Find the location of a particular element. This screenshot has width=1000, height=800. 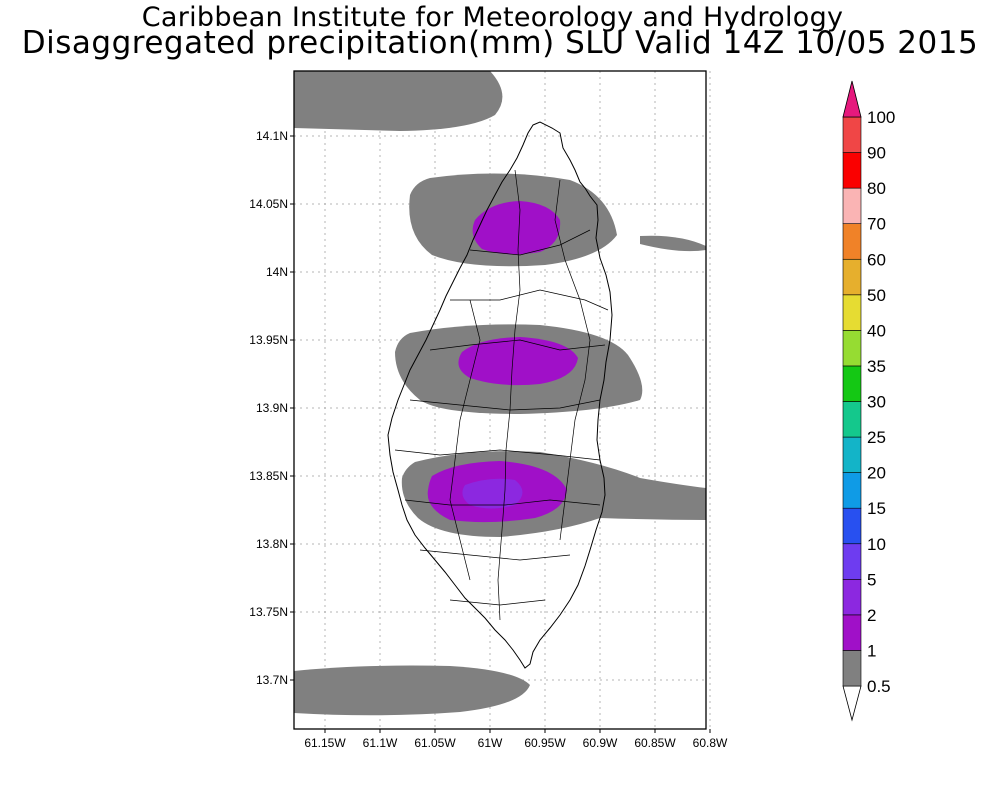

colorbar-label: 15 is located at coordinates (876, 508).